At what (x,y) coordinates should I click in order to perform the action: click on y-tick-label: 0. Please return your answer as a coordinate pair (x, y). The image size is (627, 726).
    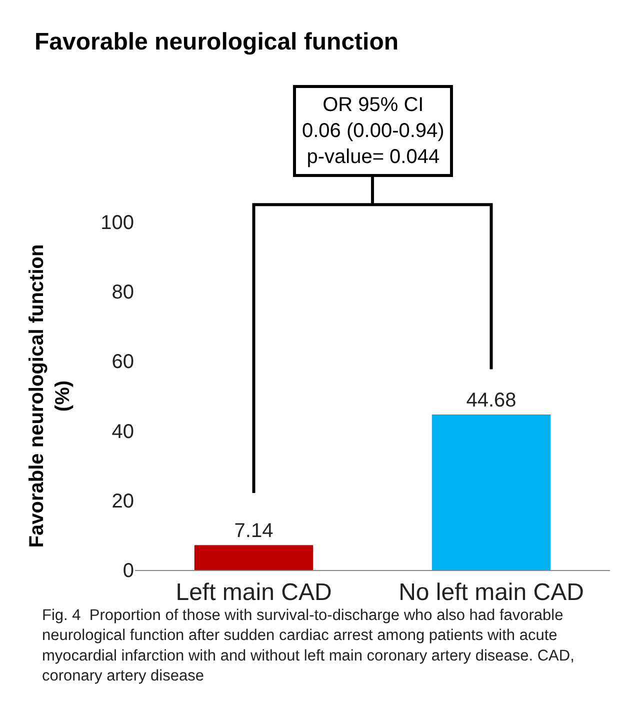
    Looking at the image, I should click on (128, 571).